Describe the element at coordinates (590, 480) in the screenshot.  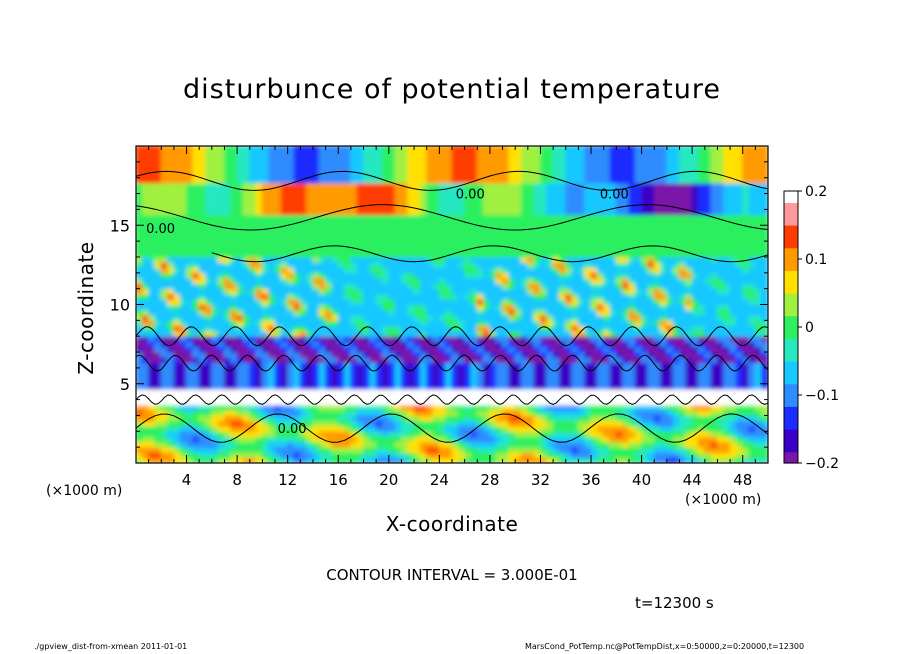
I see `x-tick-label: 36` at that location.